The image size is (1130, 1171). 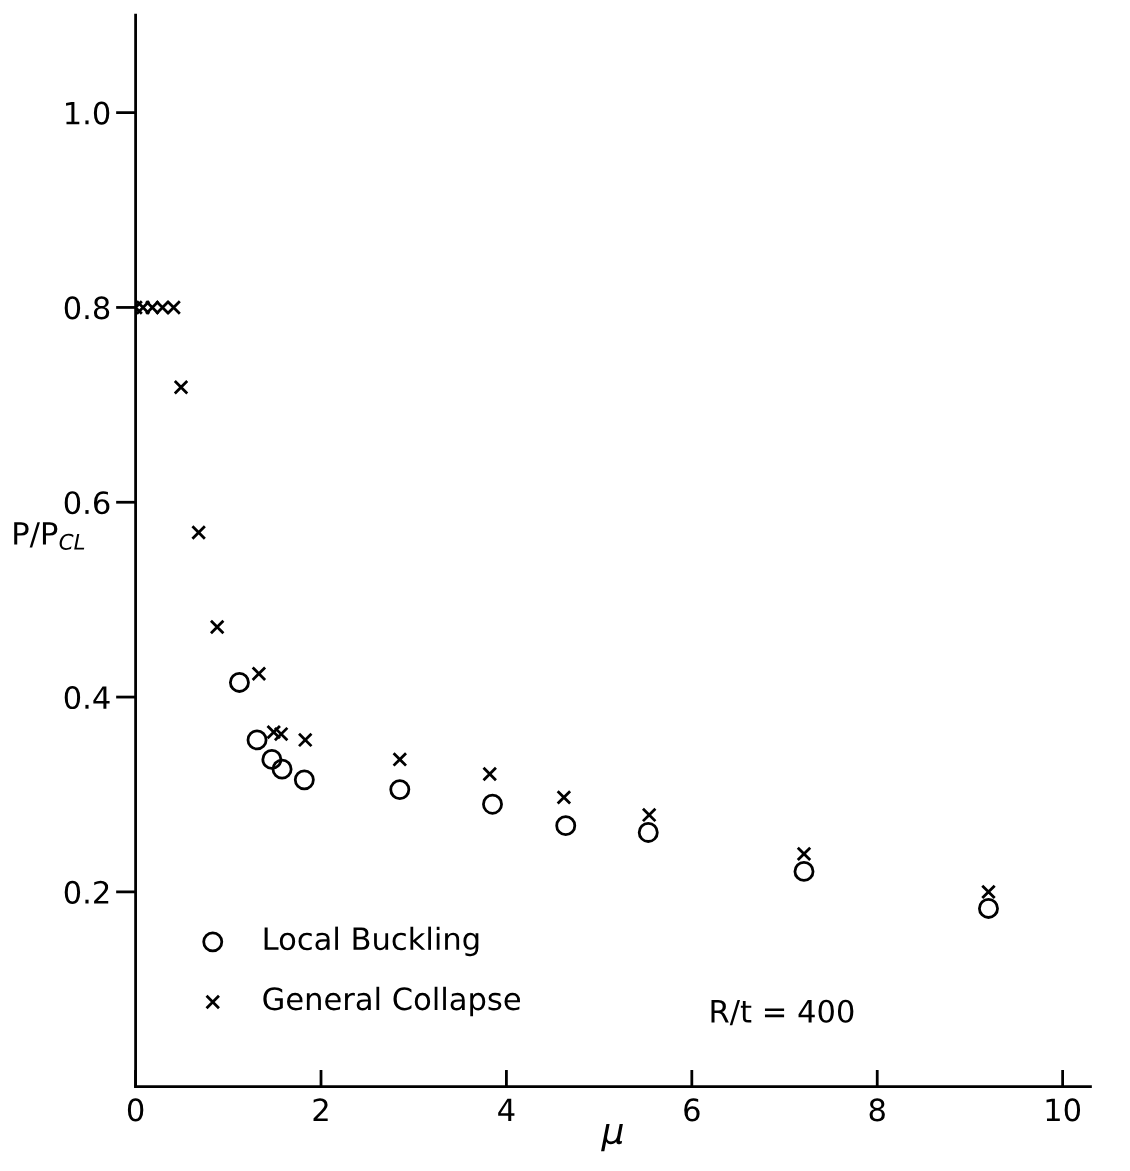 What do you see at coordinates (371, 941) in the screenshot?
I see `legend-label: Local Buckling` at bounding box center [371, 941].